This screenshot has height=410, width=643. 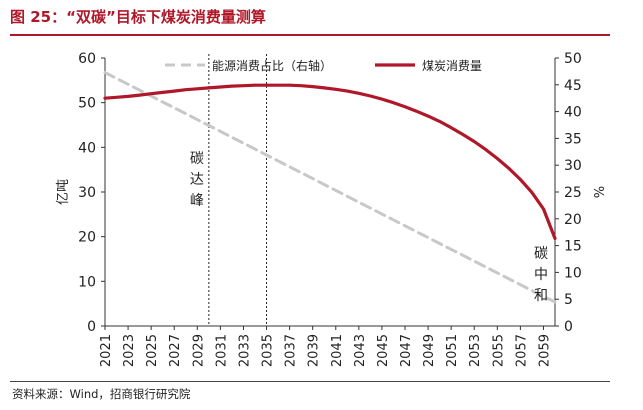 What do you see at coordinates (221, 350) in the screenshot?
I see `x-tick-label: 2031` at bounding box center [221, 350].